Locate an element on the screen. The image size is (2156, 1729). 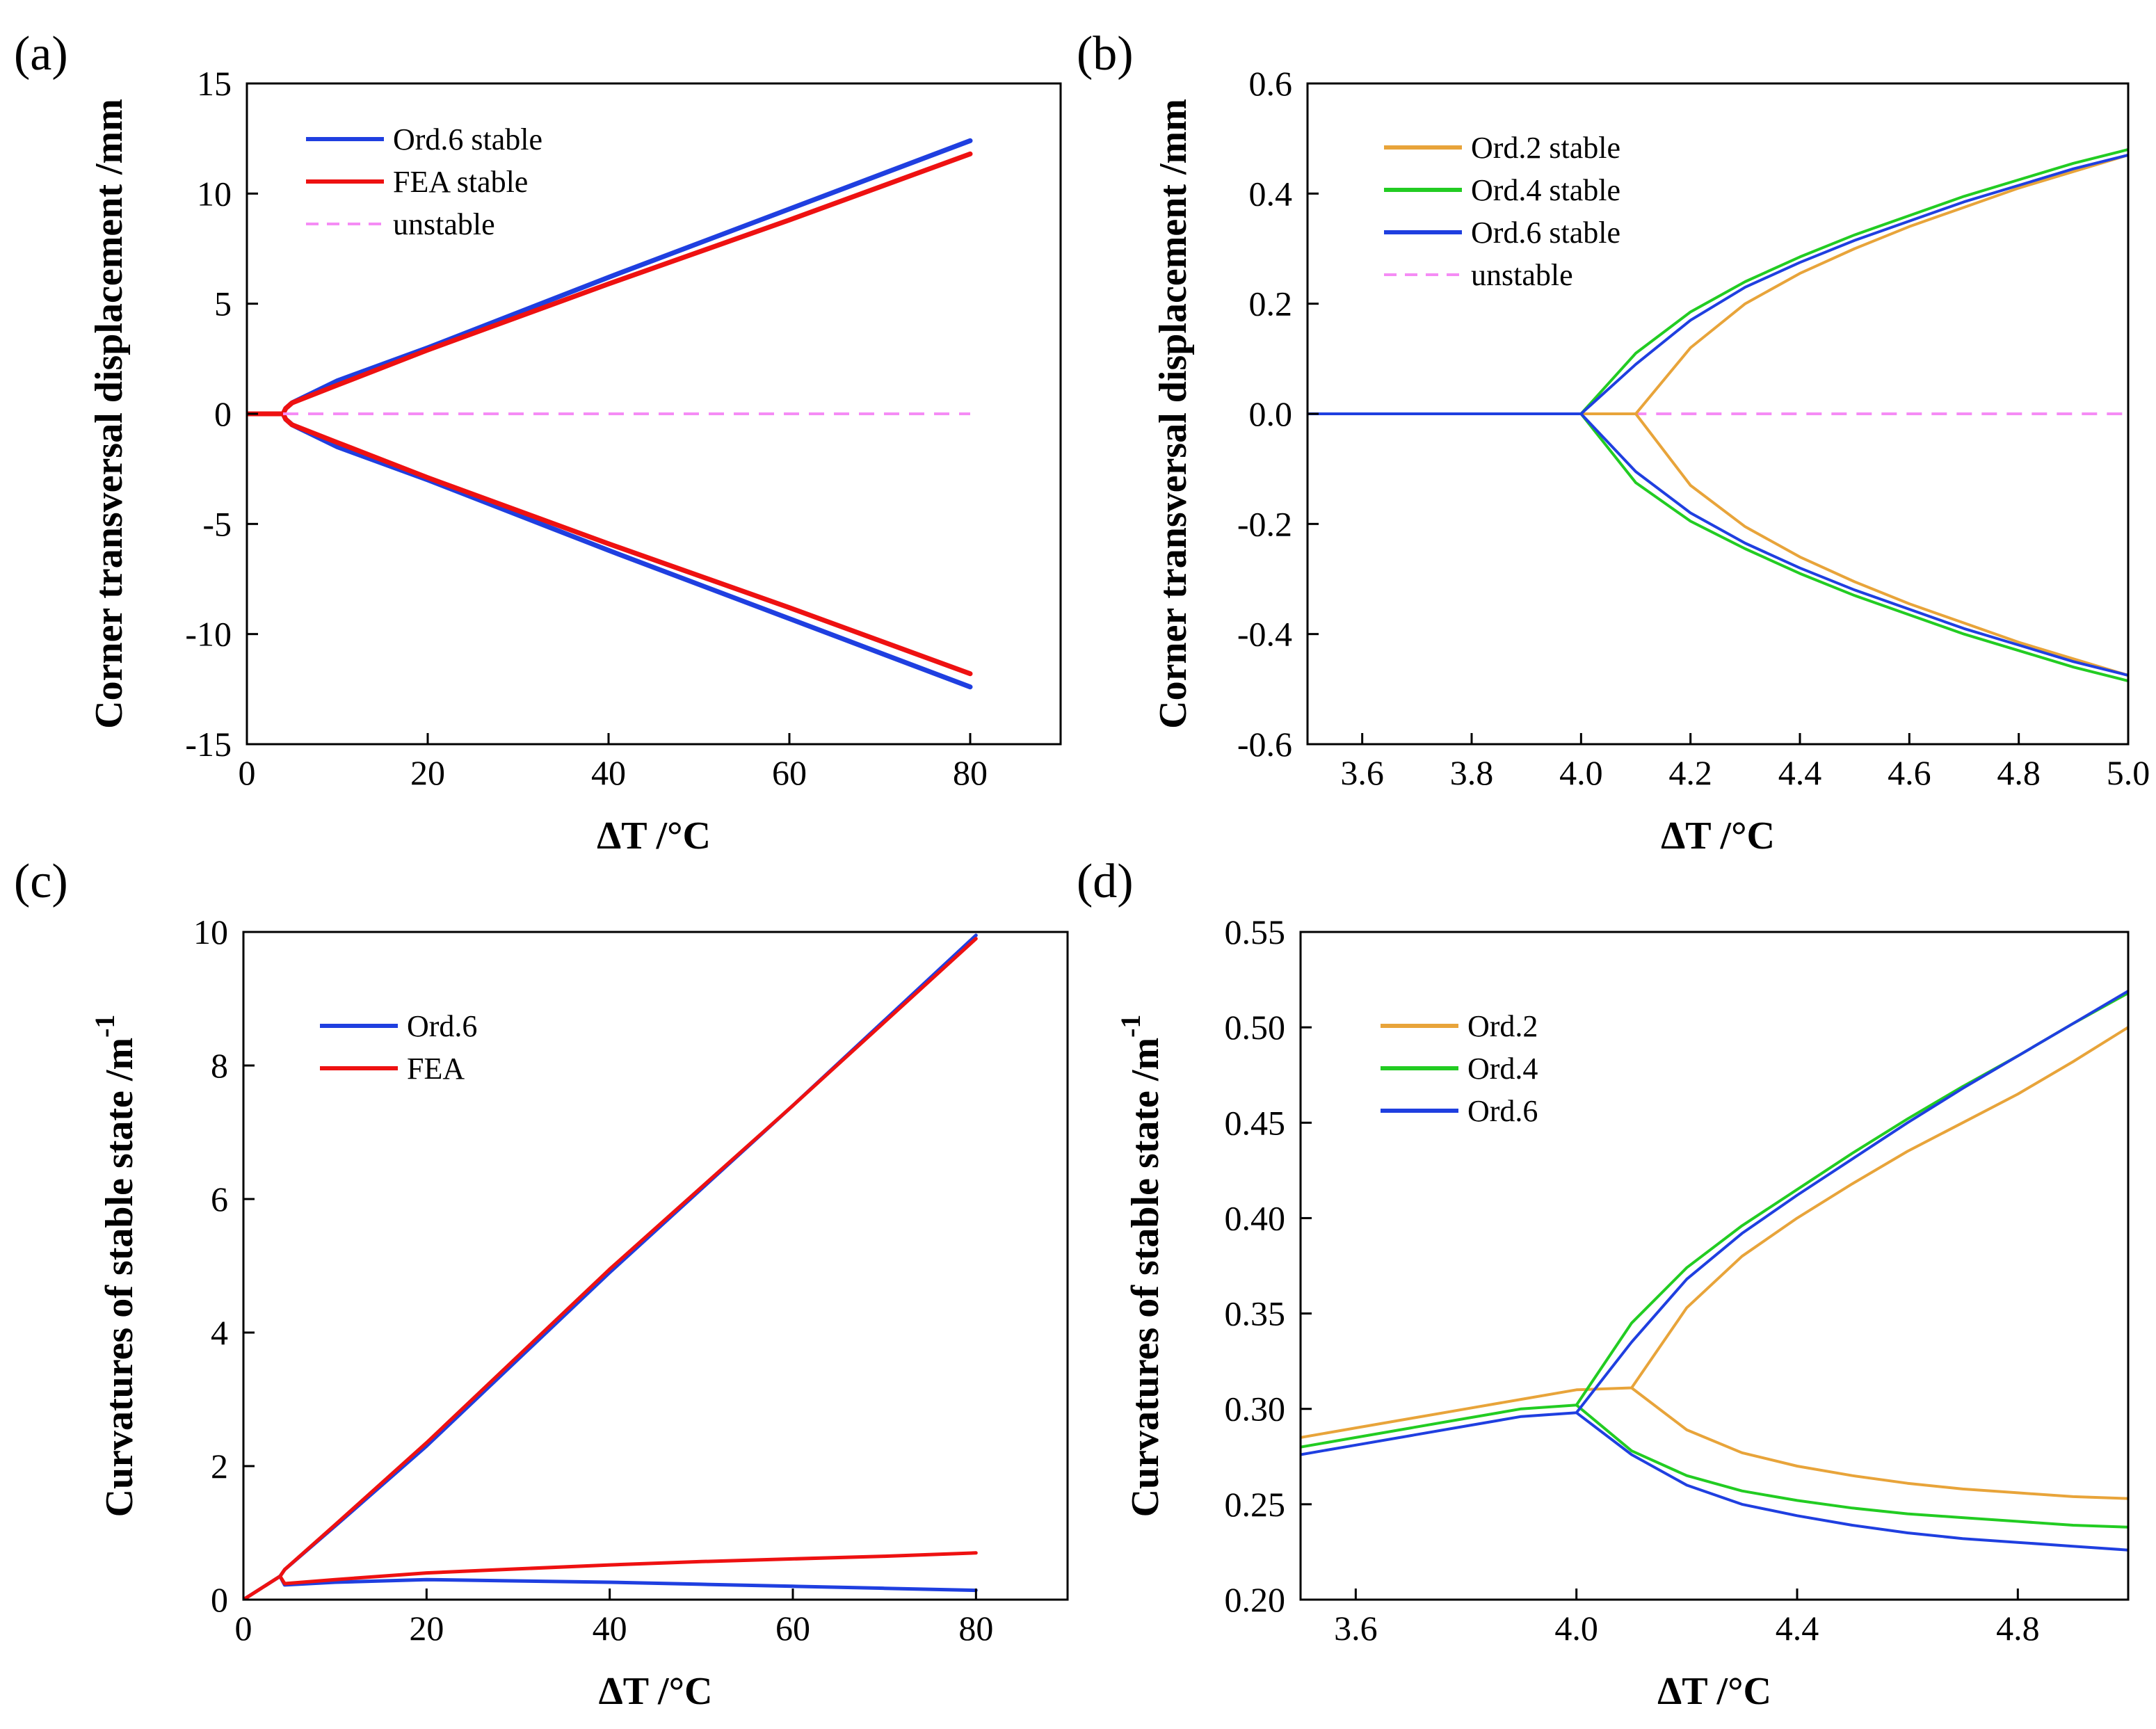
x-tick-label-b: 3.8 is located at coordinates (1472, 772).